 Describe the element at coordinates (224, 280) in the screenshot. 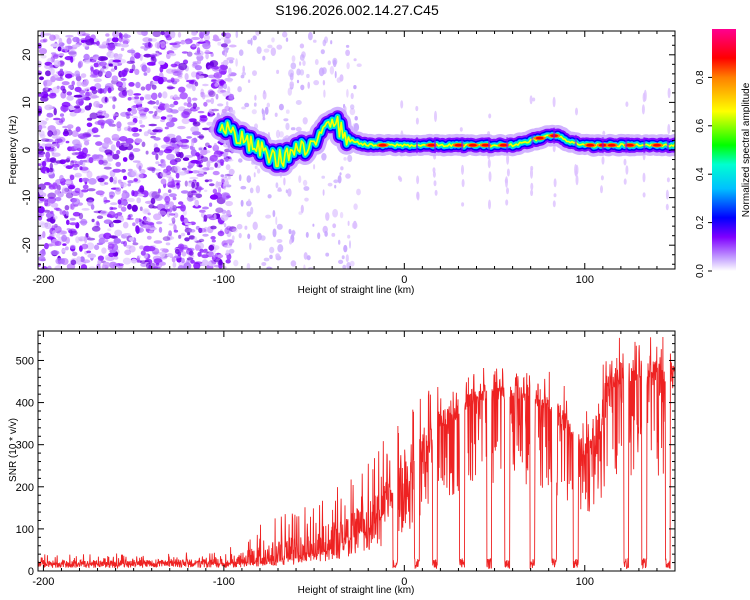

I see `x-tick-label: -100` at that location.